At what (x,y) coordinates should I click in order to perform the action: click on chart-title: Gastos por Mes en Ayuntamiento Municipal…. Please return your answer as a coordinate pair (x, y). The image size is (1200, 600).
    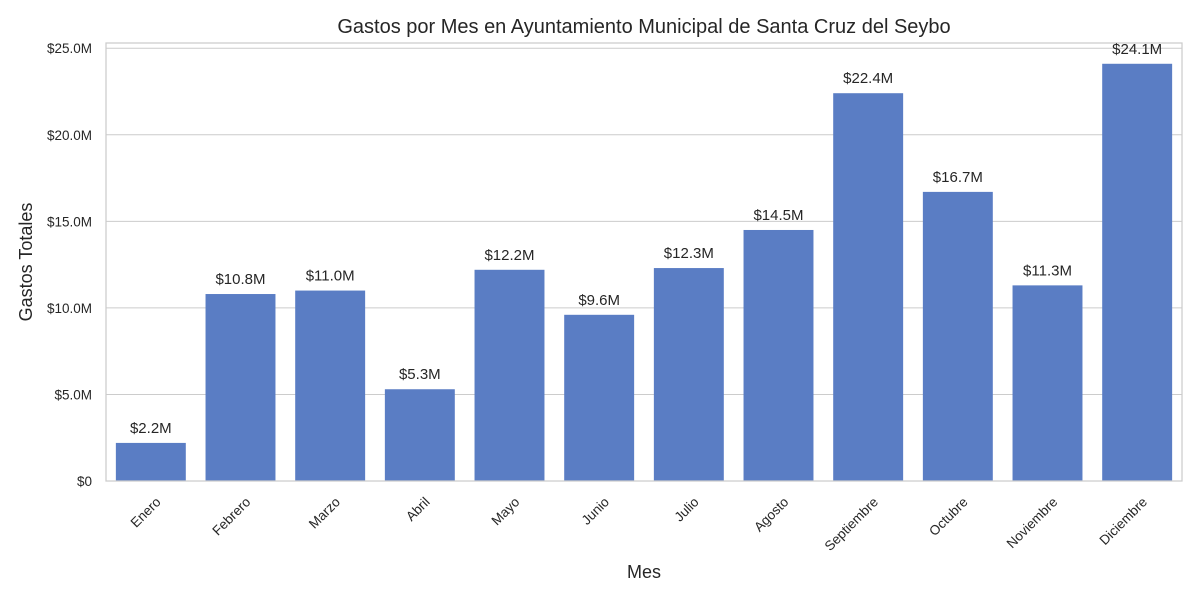
    Looking at the image, I should click on (643, 27).